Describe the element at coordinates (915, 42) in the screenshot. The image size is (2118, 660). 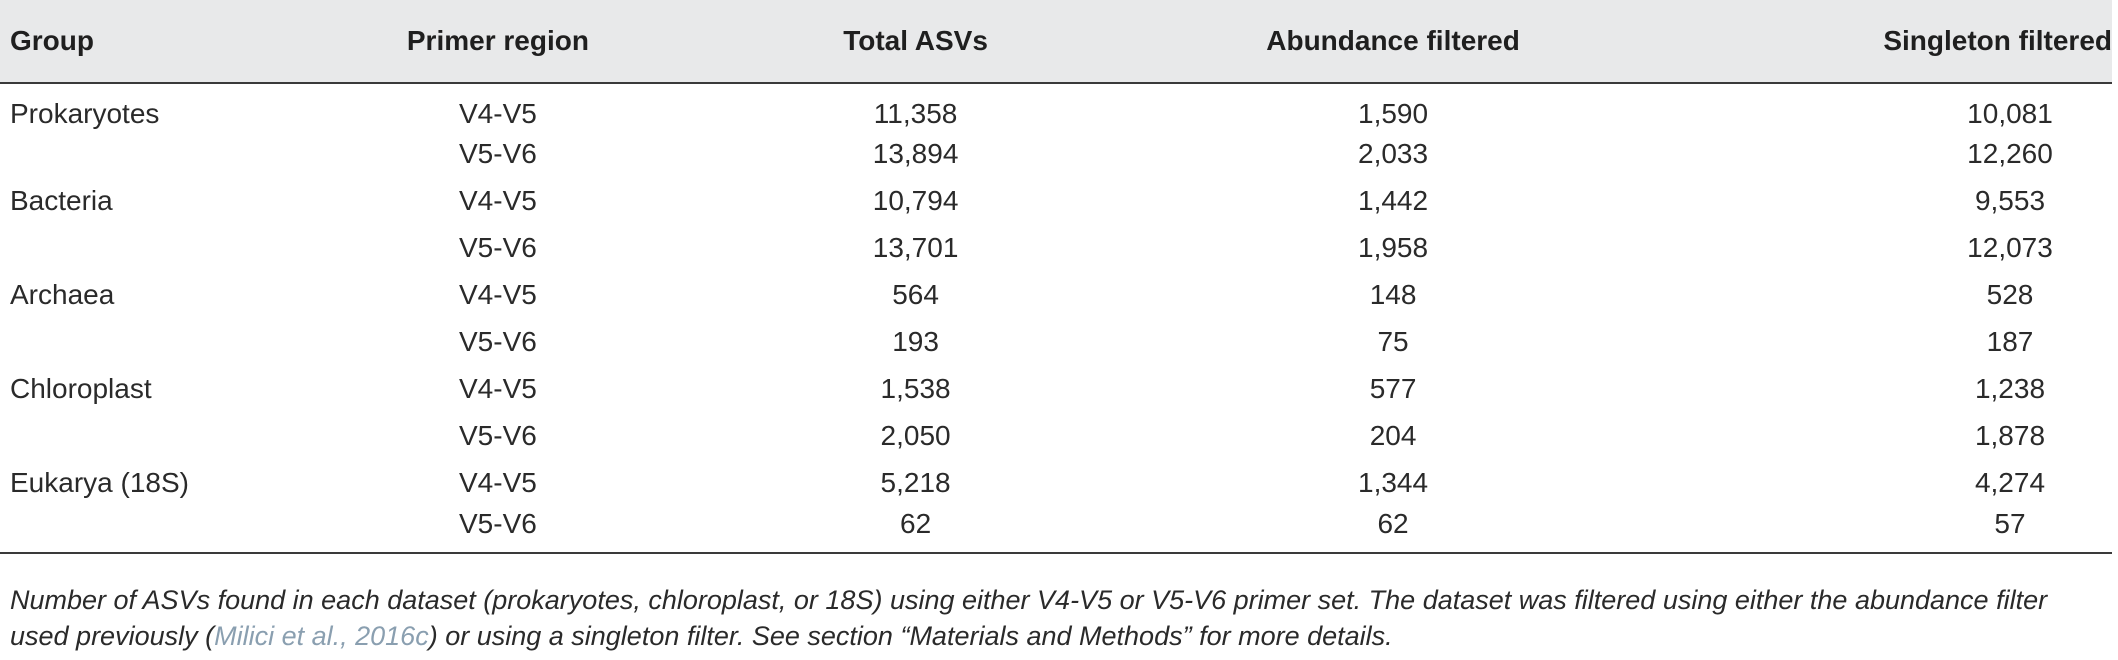
I see `header-total-asvs: Total ASVs` at that location.